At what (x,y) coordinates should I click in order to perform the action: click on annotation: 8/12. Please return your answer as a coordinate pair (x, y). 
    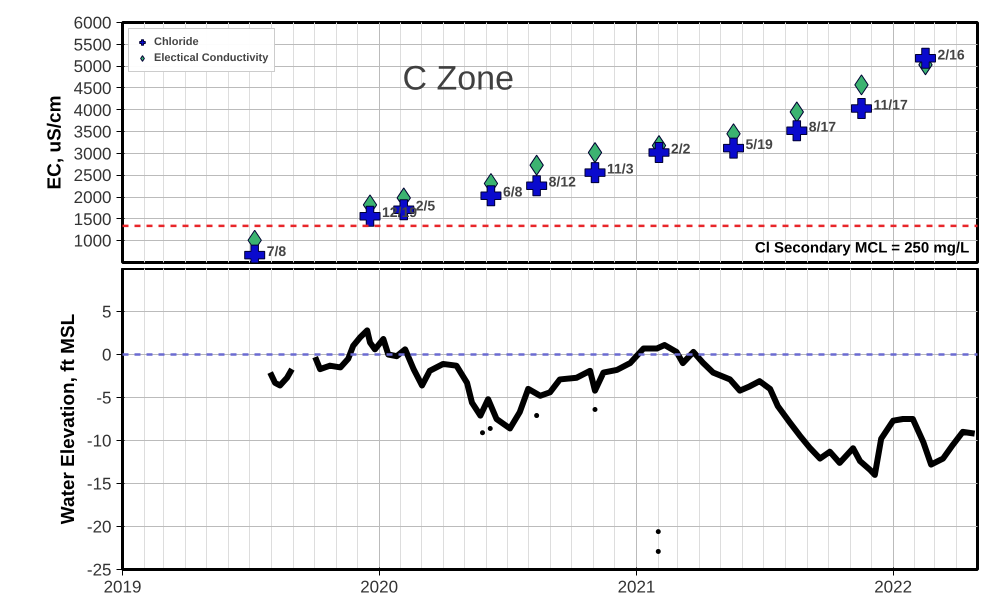
    Looking at the image, I should click on (562, 182).